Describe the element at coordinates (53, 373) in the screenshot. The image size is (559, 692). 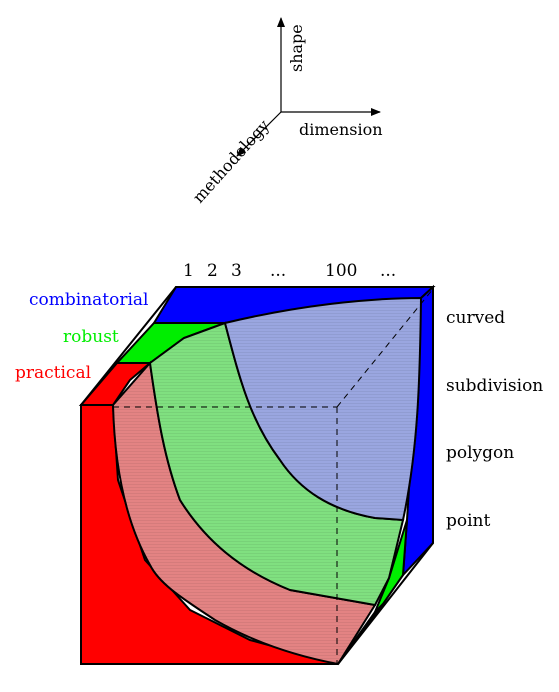
I see `methodology-label-practical: practical` at that location.